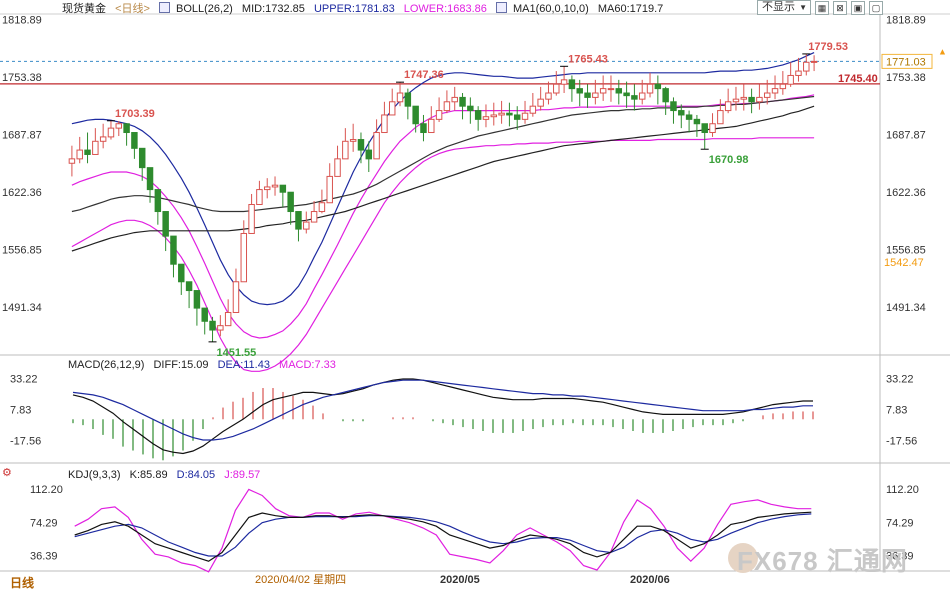  What do you see at coordinates (443, 419) in the screenshot?
I see `macd-panel` at bounding box center [443, 419].